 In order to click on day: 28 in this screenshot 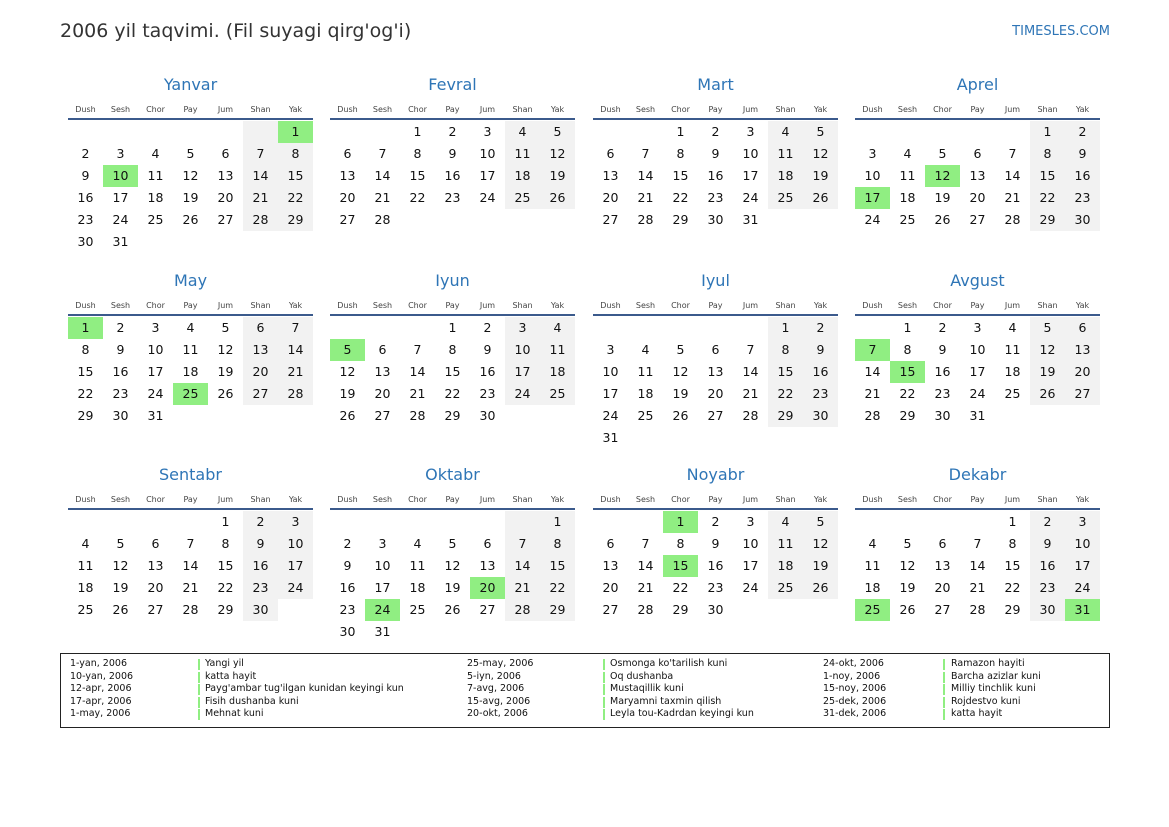, I will do `click(645, 219)`.